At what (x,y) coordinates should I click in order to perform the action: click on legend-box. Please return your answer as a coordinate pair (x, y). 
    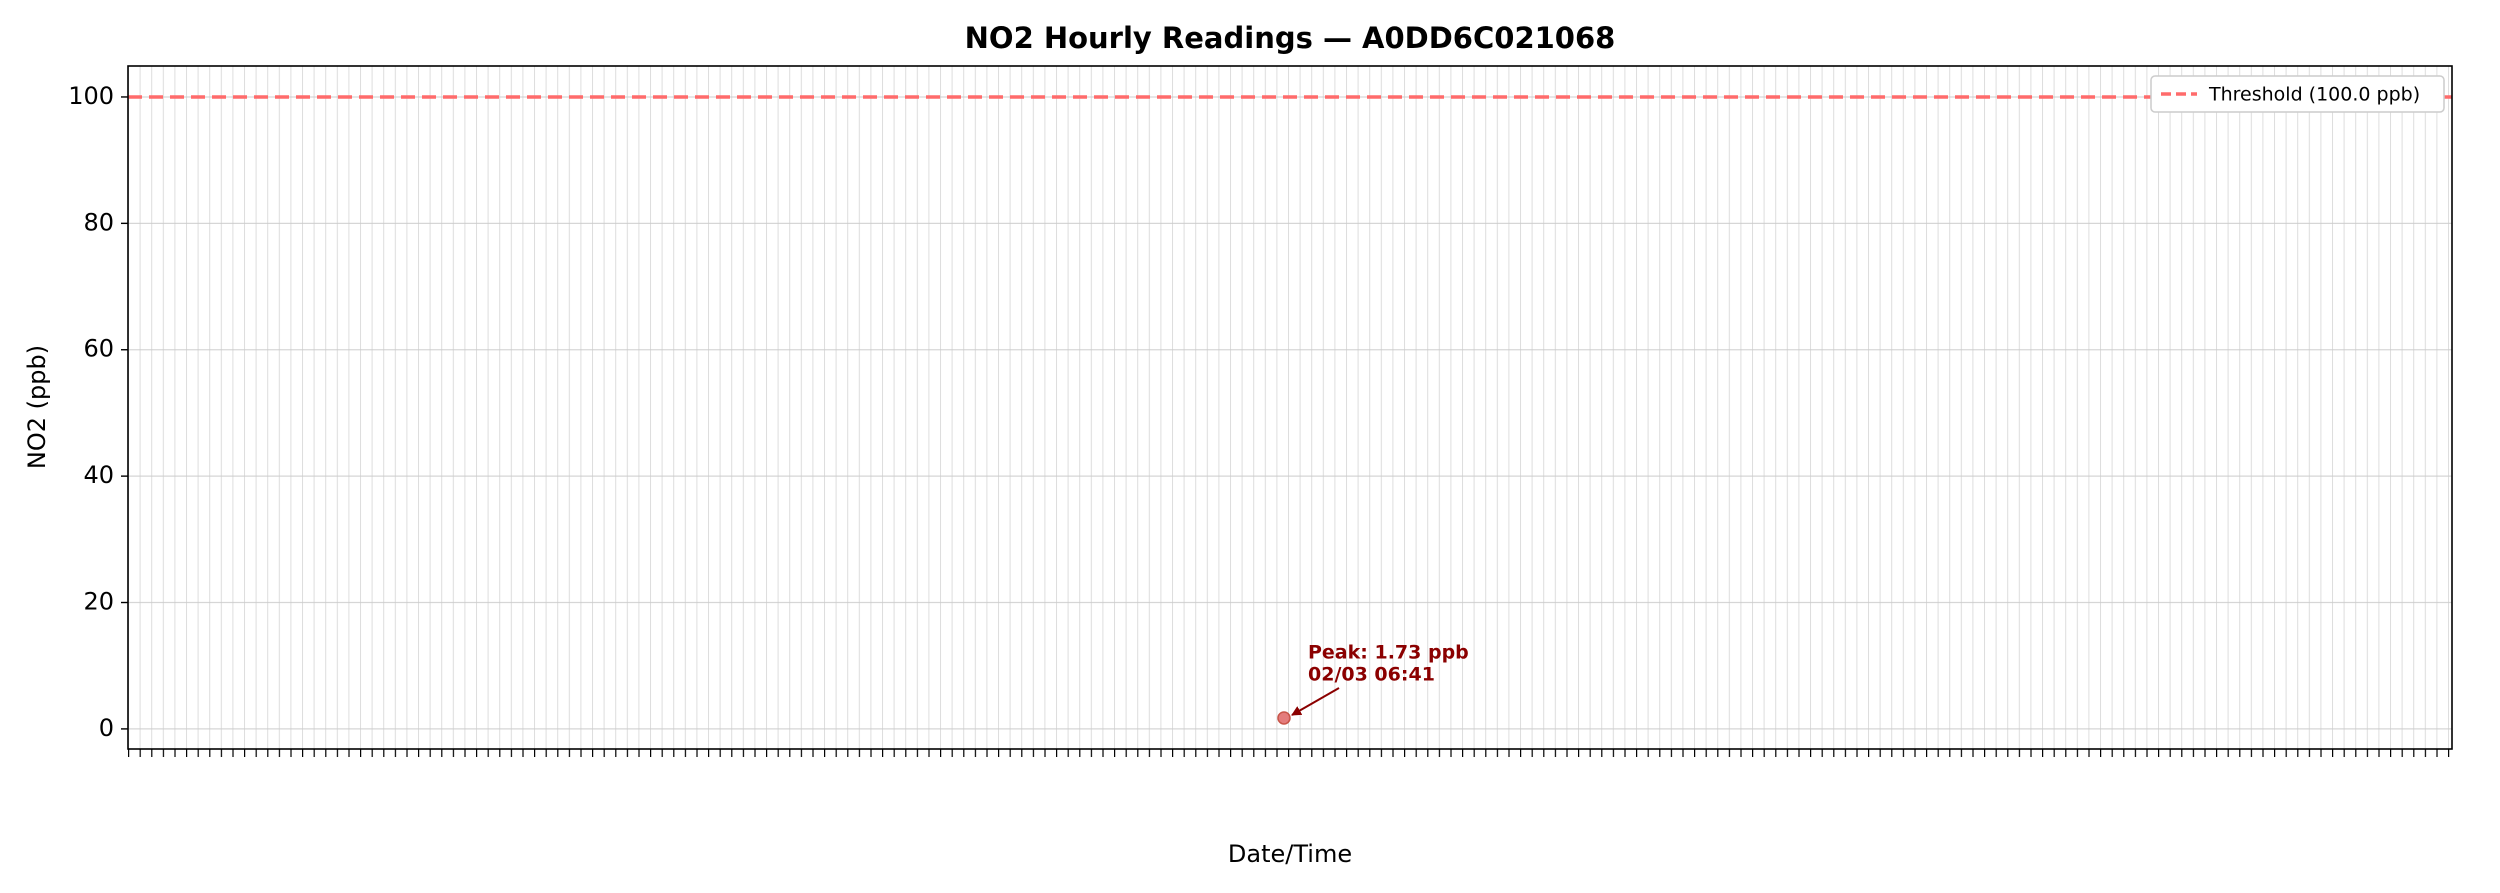
    Looking at the image, I should click on (2297, 94).